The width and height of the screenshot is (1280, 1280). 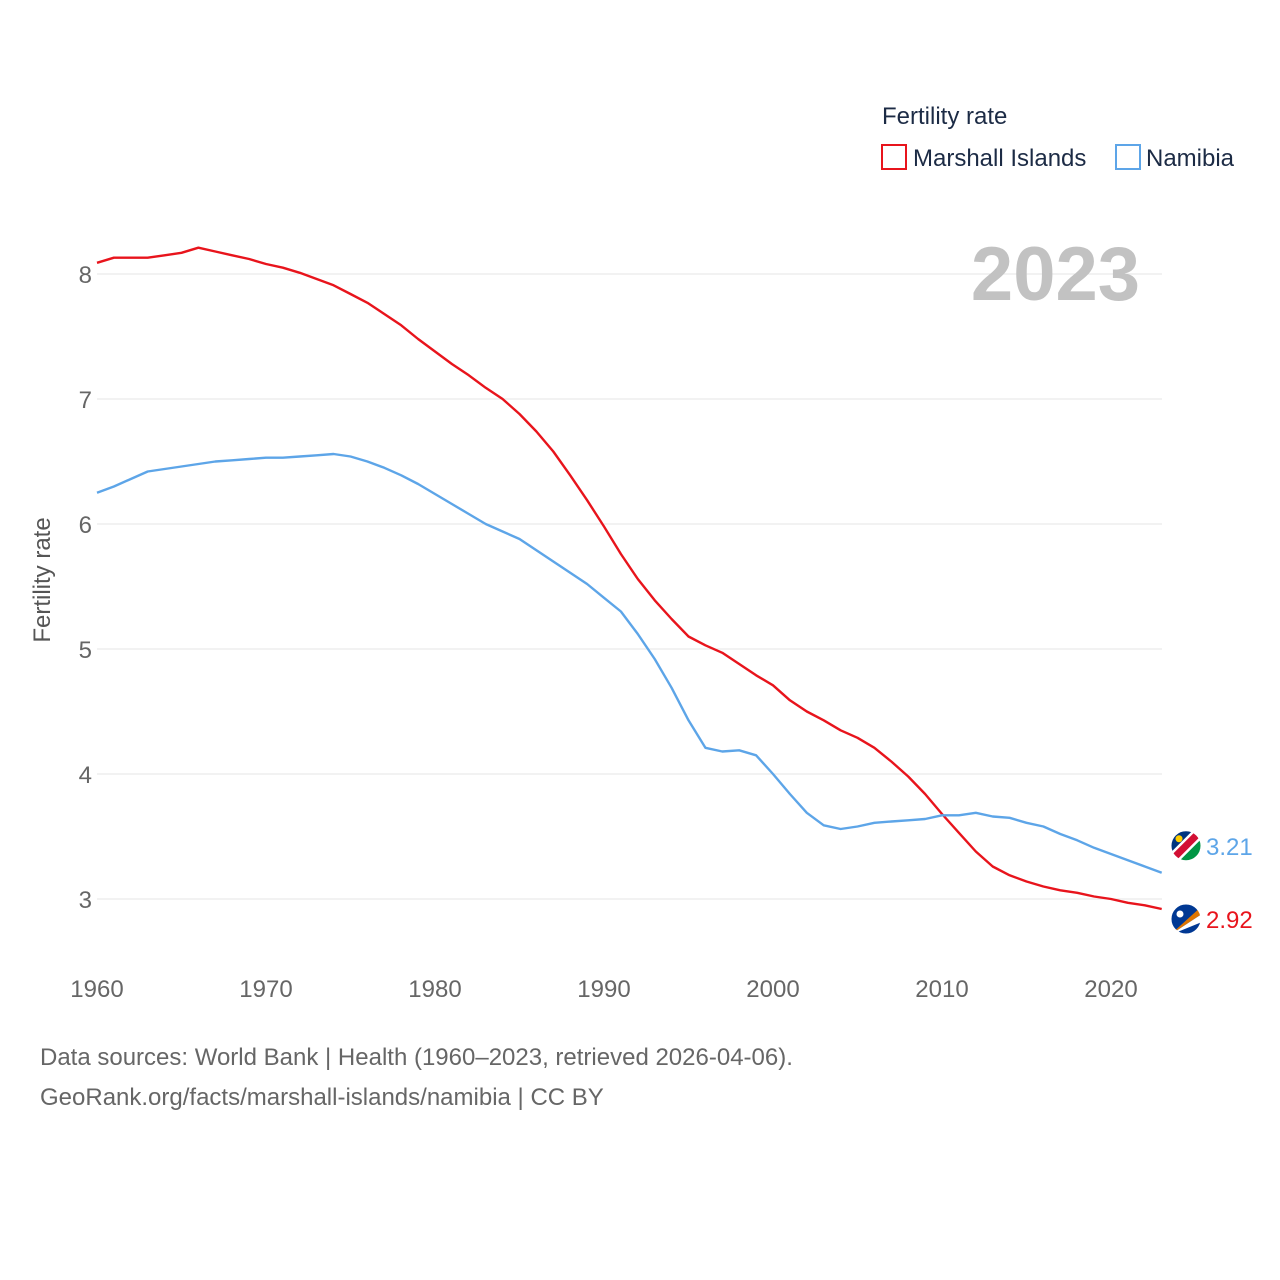 I want to click on end-value-label-namibia: 3.21, so click(x=1229, y=847).